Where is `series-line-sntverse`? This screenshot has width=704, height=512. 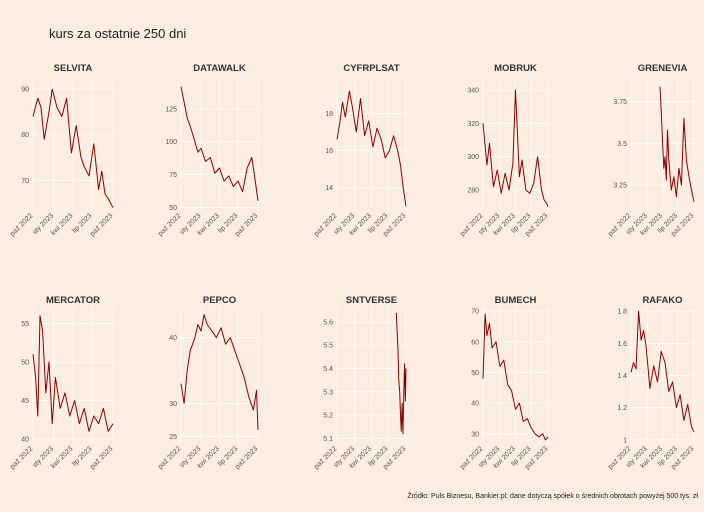 series-line-sntverse is located at coordinates (401, 373).